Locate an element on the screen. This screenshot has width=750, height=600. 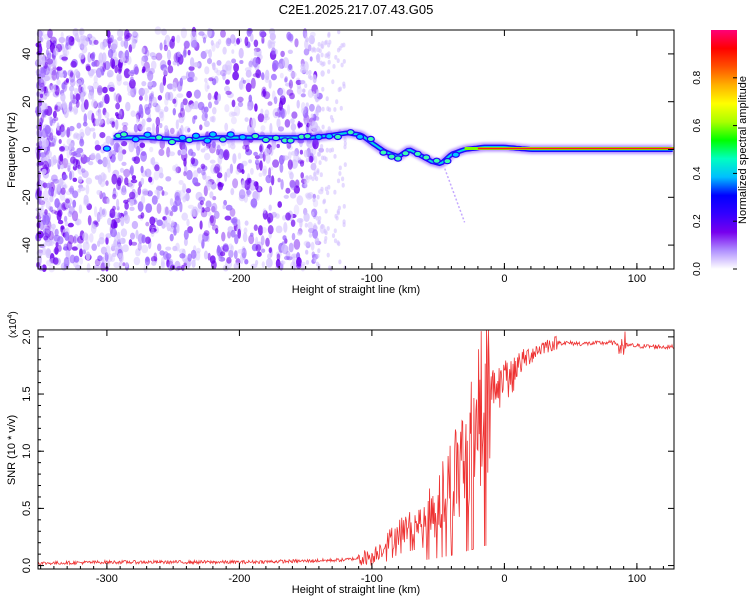
x-tick-label: -200 is located at coordinates (239, 279).